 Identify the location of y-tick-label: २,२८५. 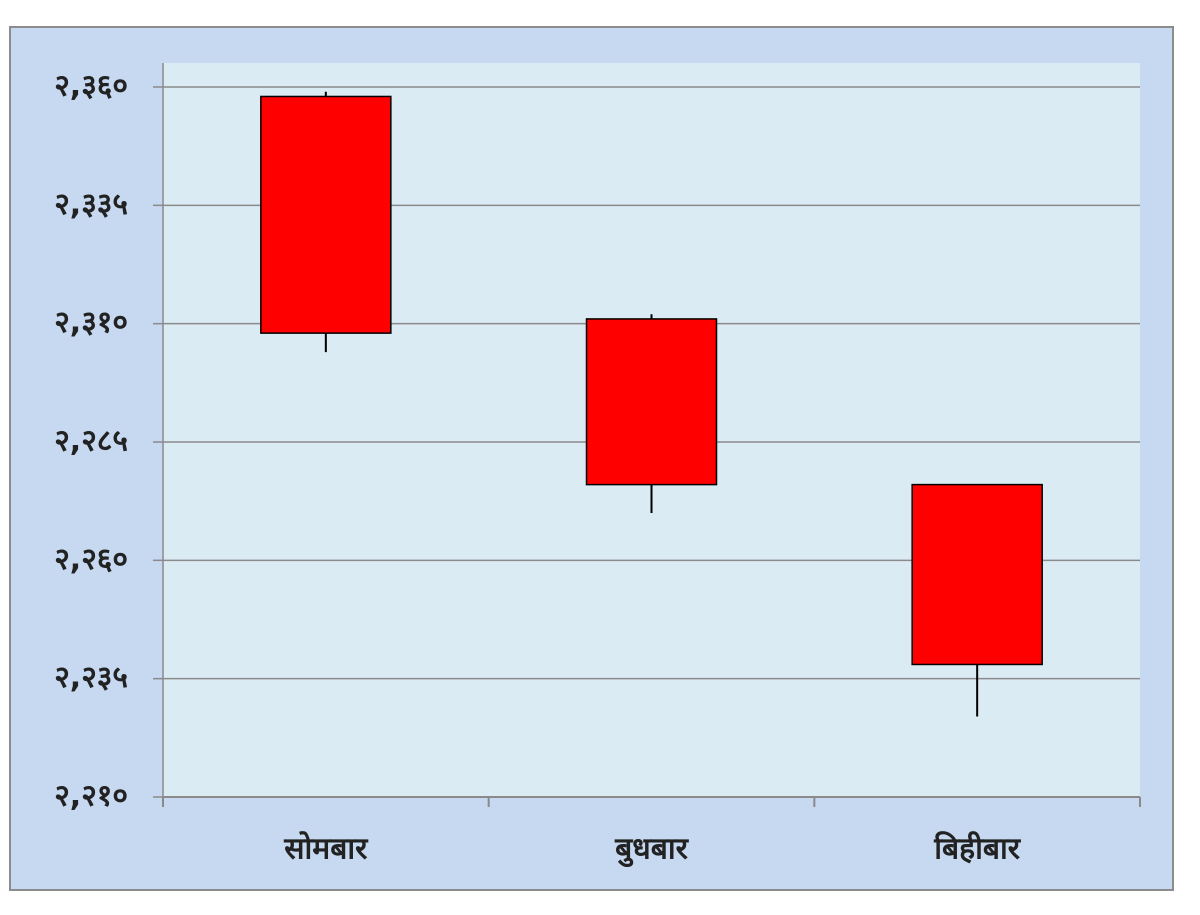
(91, 441).